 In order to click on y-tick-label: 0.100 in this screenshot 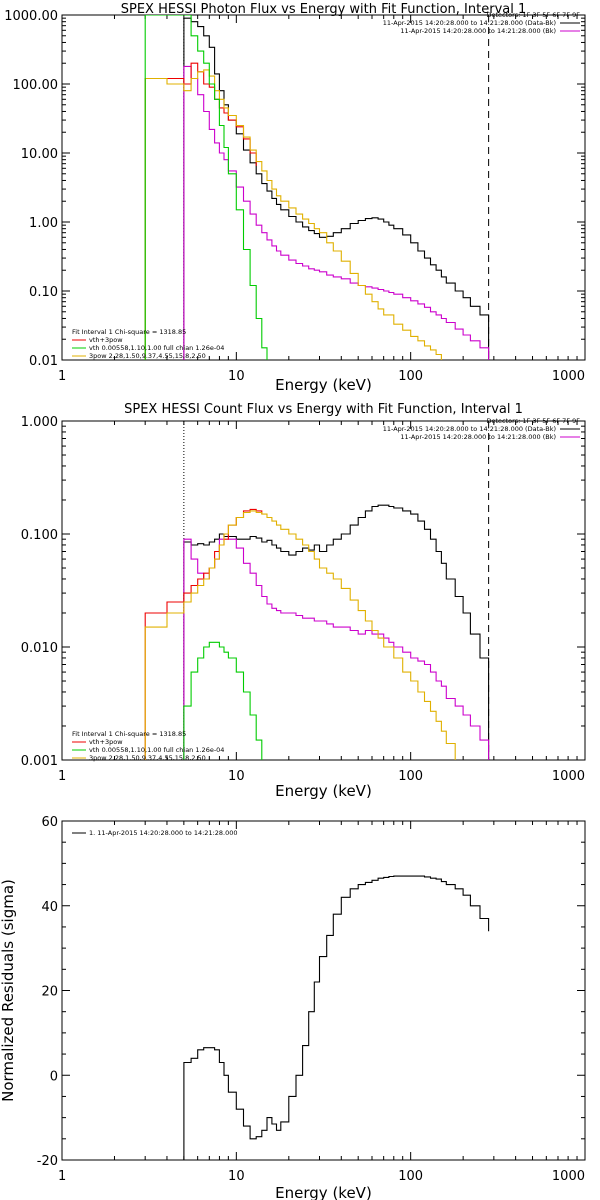, I will do `click(39, 535)`.